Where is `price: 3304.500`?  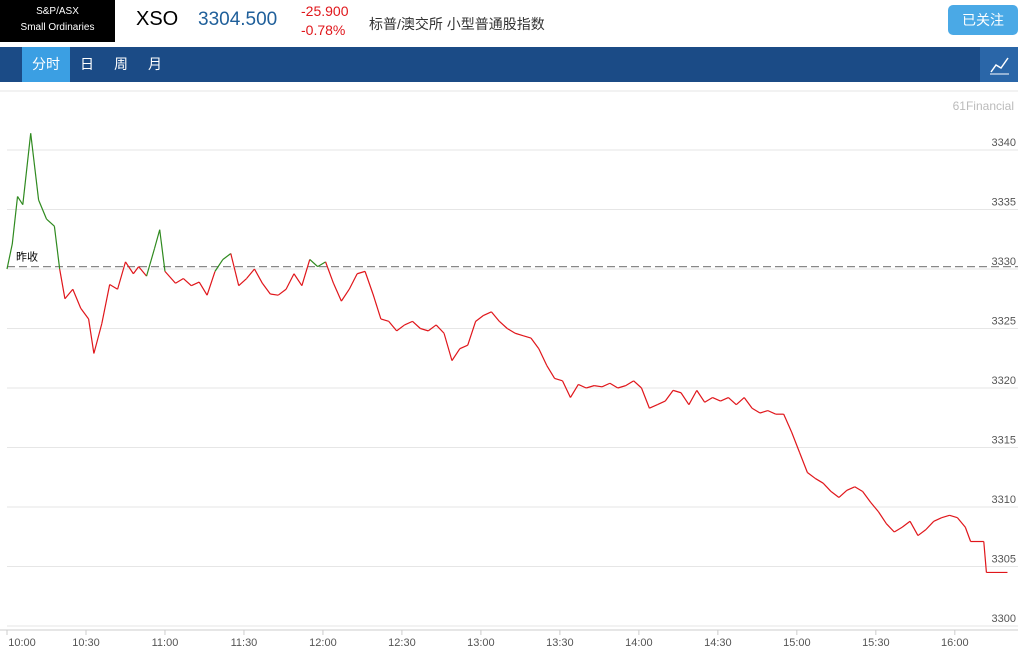
price: 3304.500 is located at coordinates (238, 19).